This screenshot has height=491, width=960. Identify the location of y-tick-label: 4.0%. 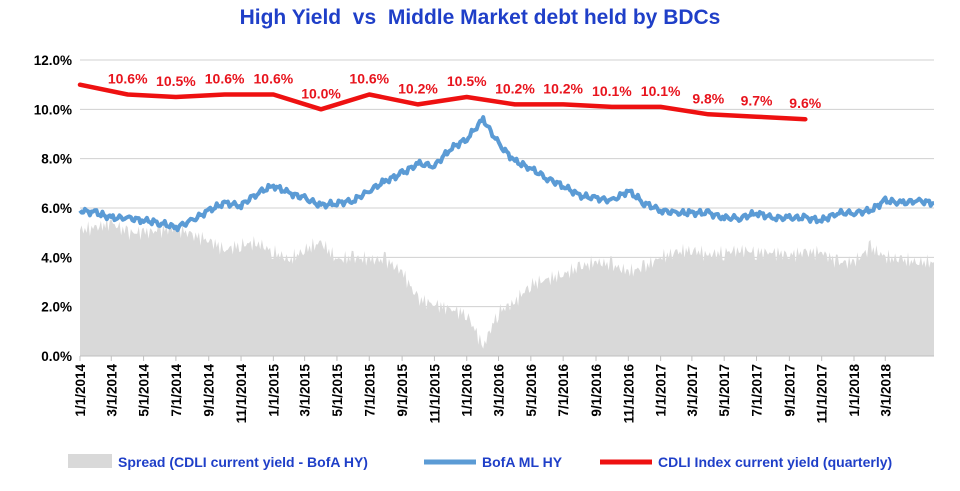
(56, 257).